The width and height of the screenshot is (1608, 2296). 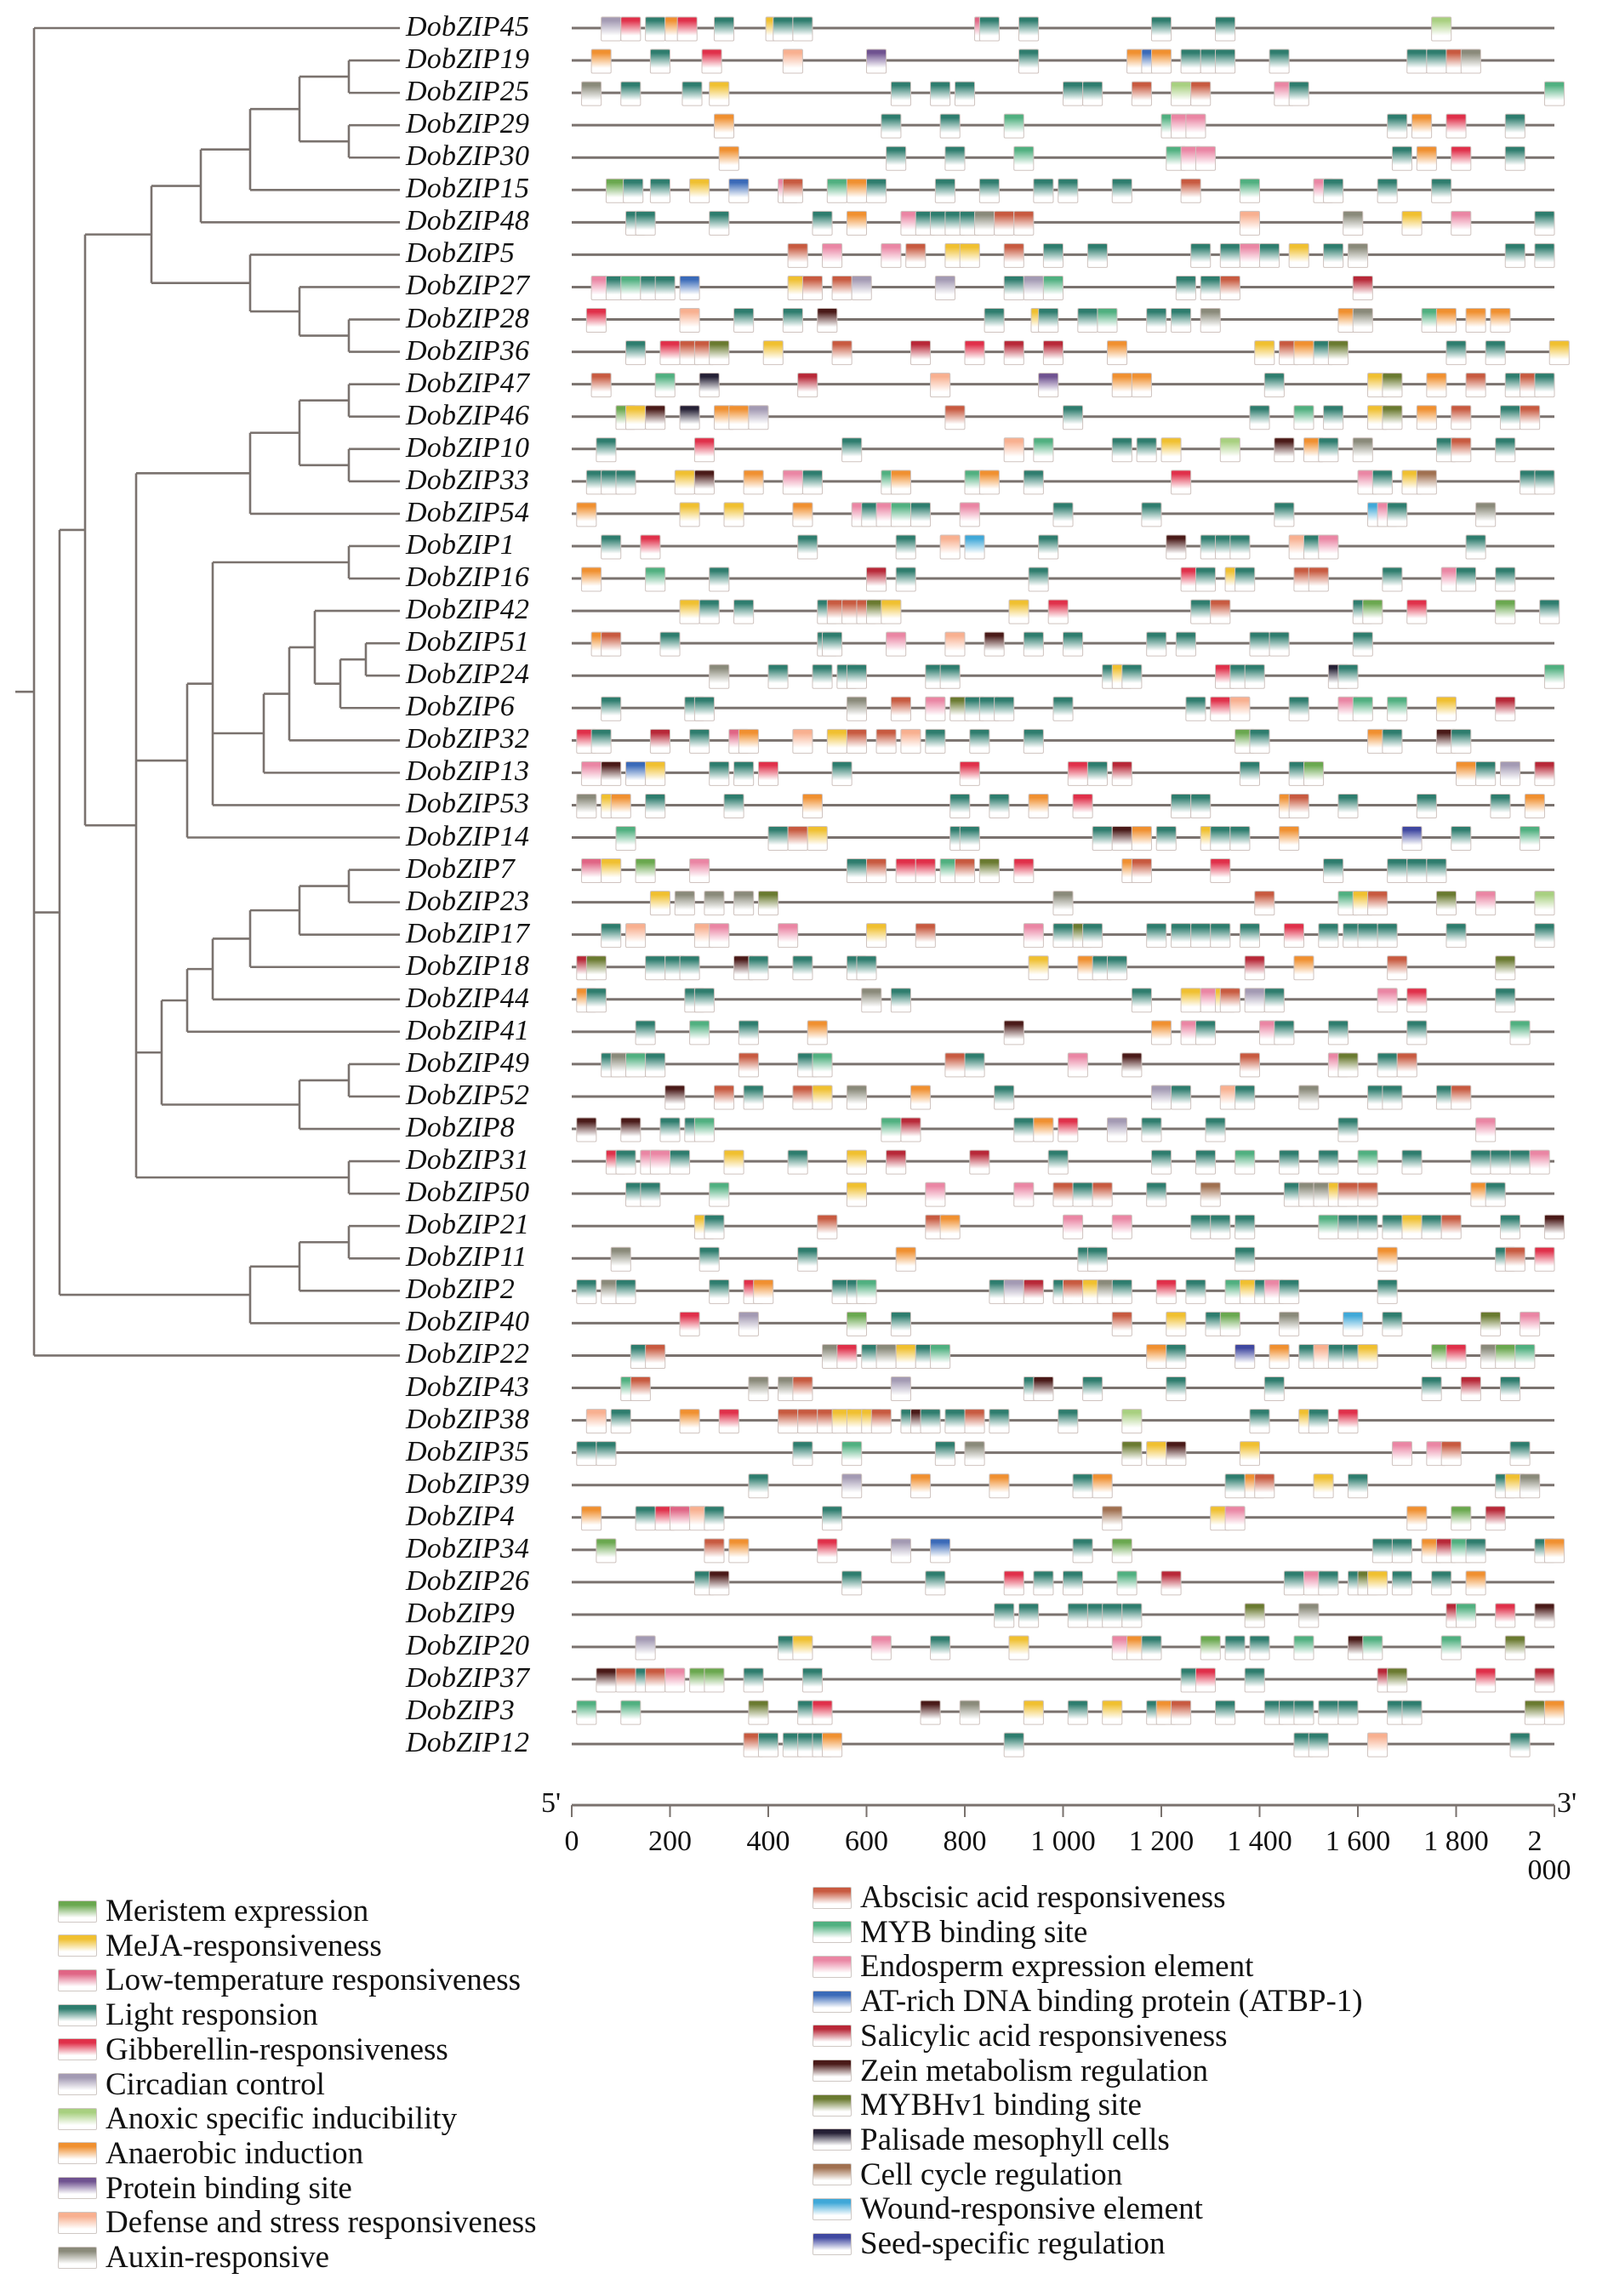 I want to click on legend-item: Defense and stress responsiveness, so click(x=297, y=2222).